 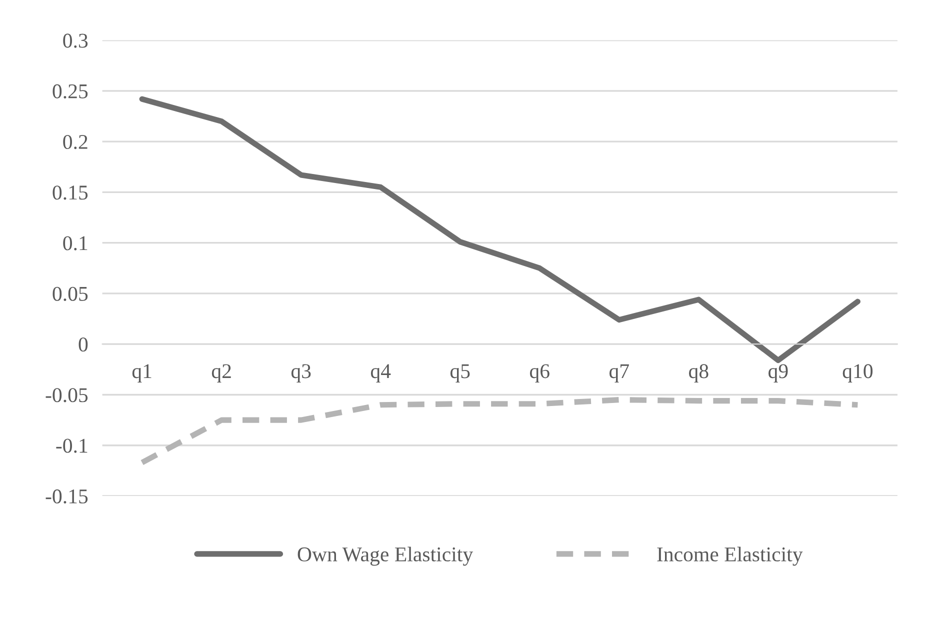 I want to click on legend-label: Income Elasticity, so click(x=730, y=556).